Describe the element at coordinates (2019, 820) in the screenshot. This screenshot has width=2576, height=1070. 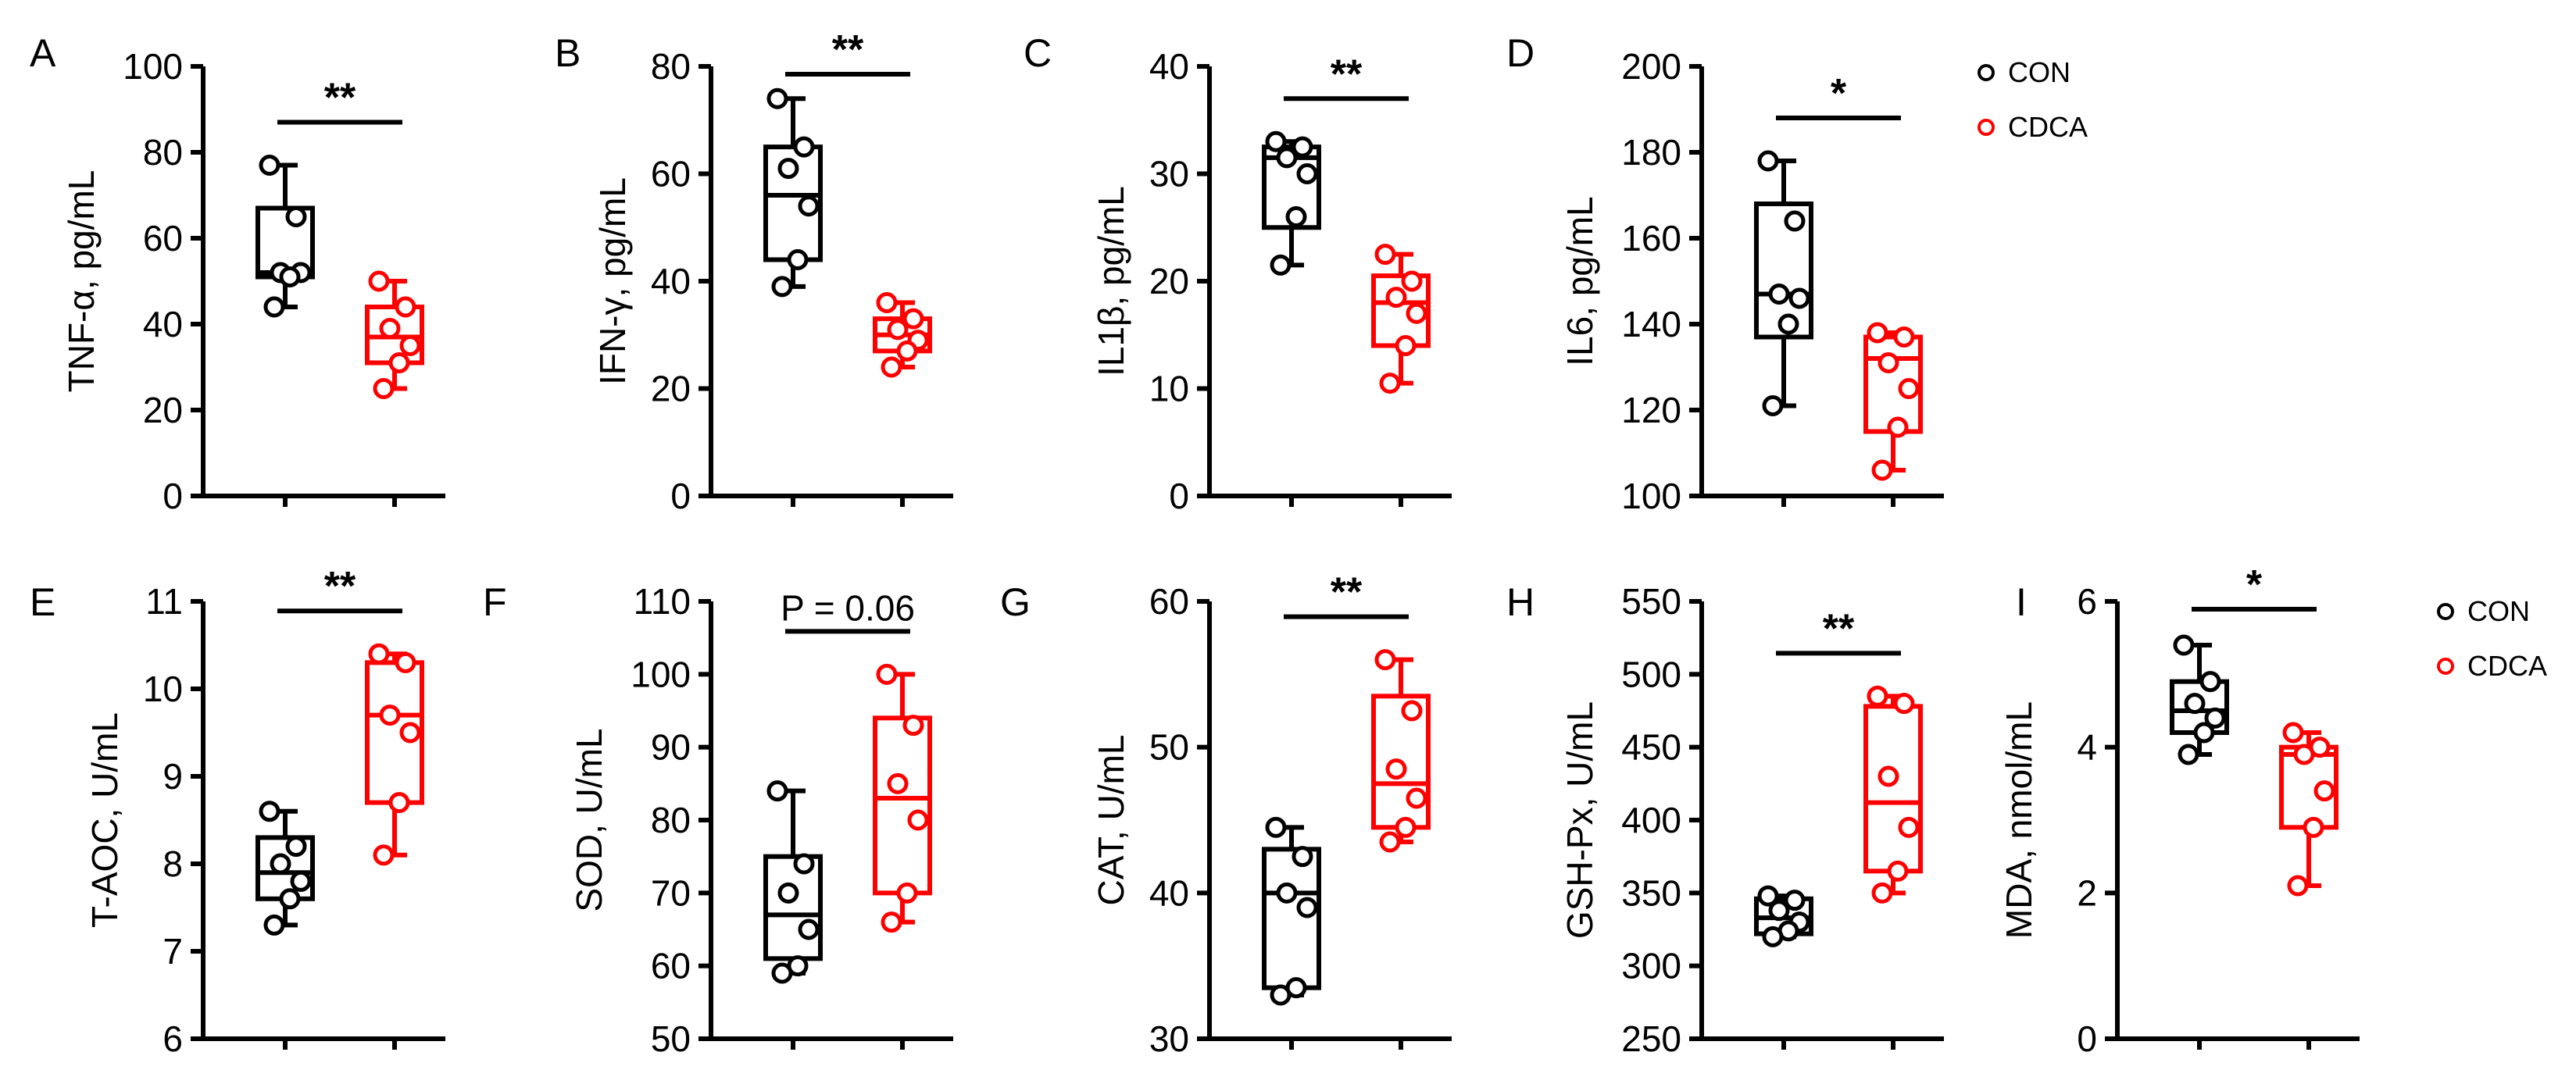
I see `y-axis-label: MDA, nmol/mL` at that location.